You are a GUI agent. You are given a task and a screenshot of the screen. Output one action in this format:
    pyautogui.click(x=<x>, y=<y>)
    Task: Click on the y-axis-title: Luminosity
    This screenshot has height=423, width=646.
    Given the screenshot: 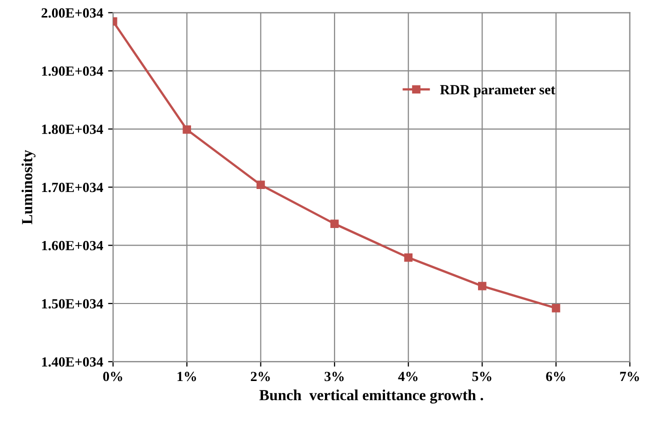 What is the action you would take?
    pyautogui.click(x=29, y=187)
    